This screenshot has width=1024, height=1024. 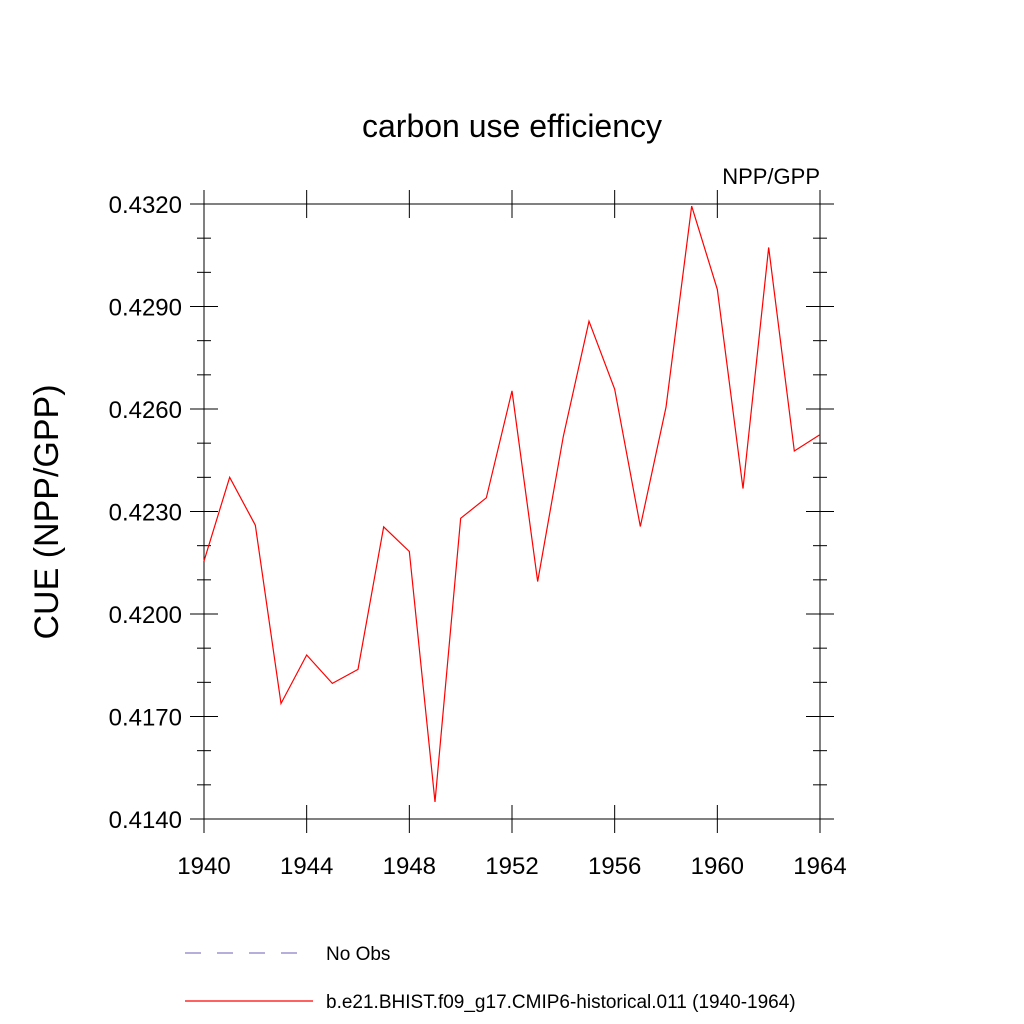 What do you see at coordinates (145, 718) in the screenshot?
I see `y-tick-label: 0.4170` at bounding box center [145, 718].